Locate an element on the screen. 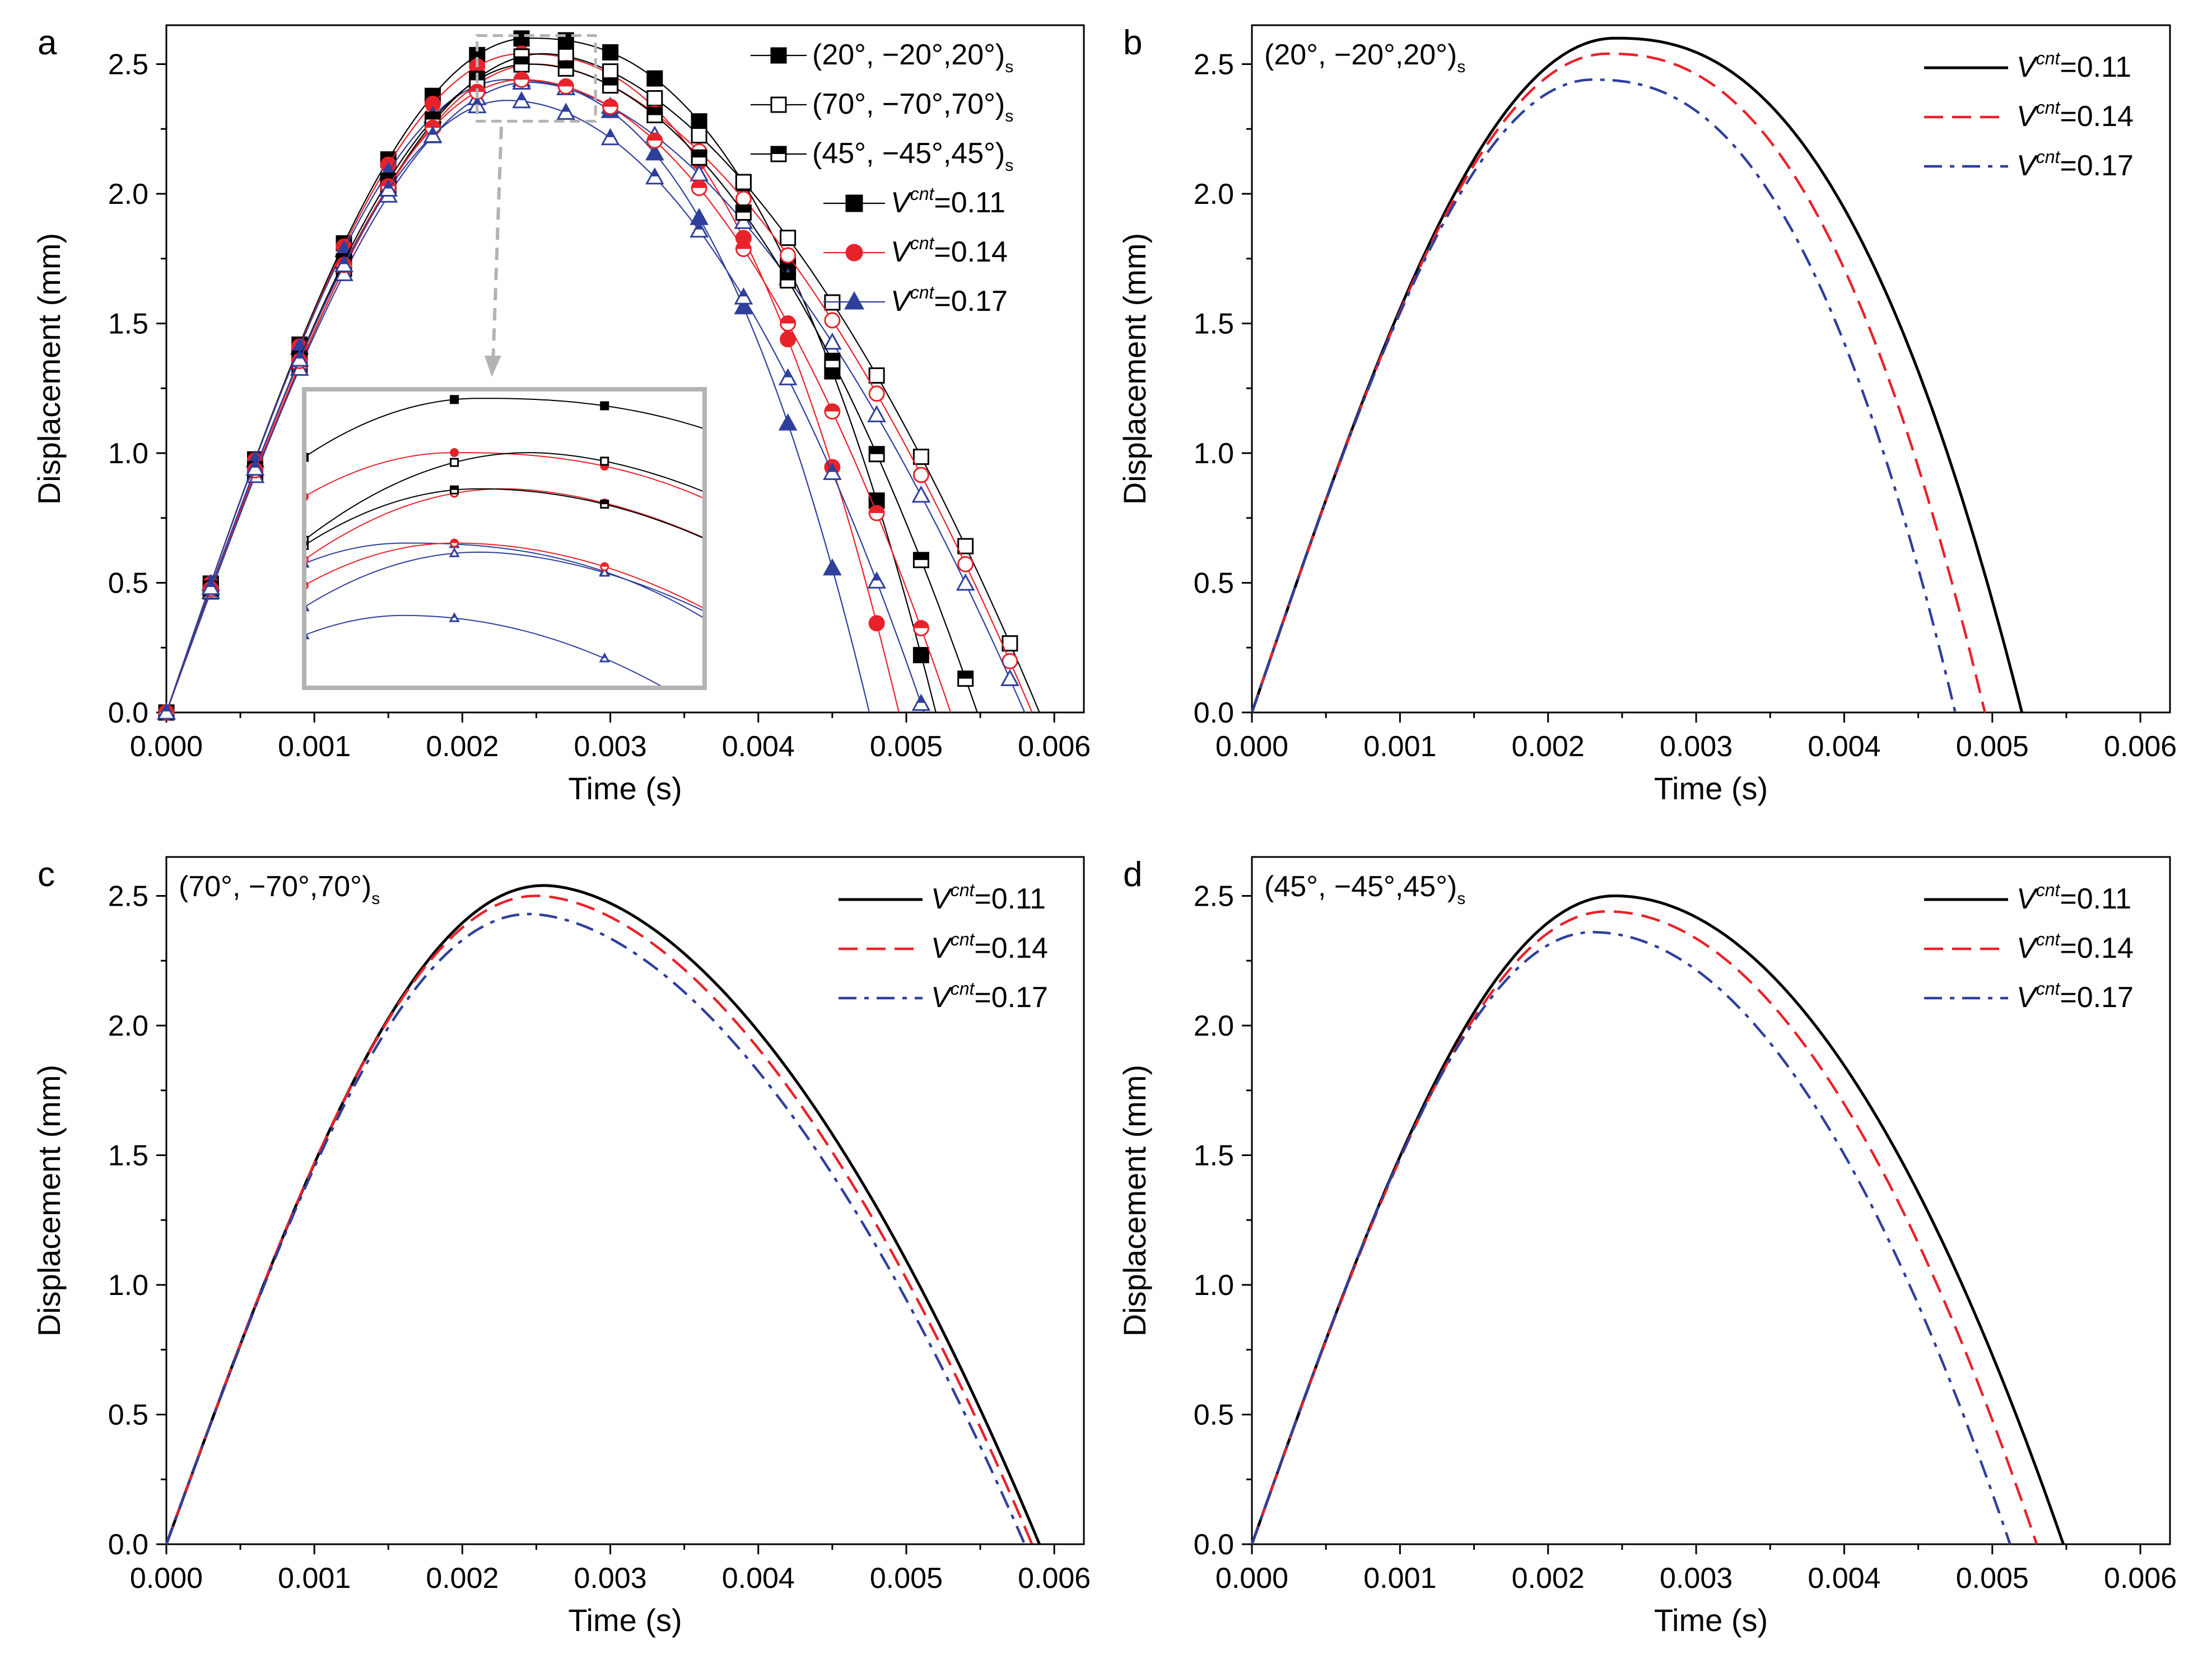  inset-frame is located at coordinates (504, 538).